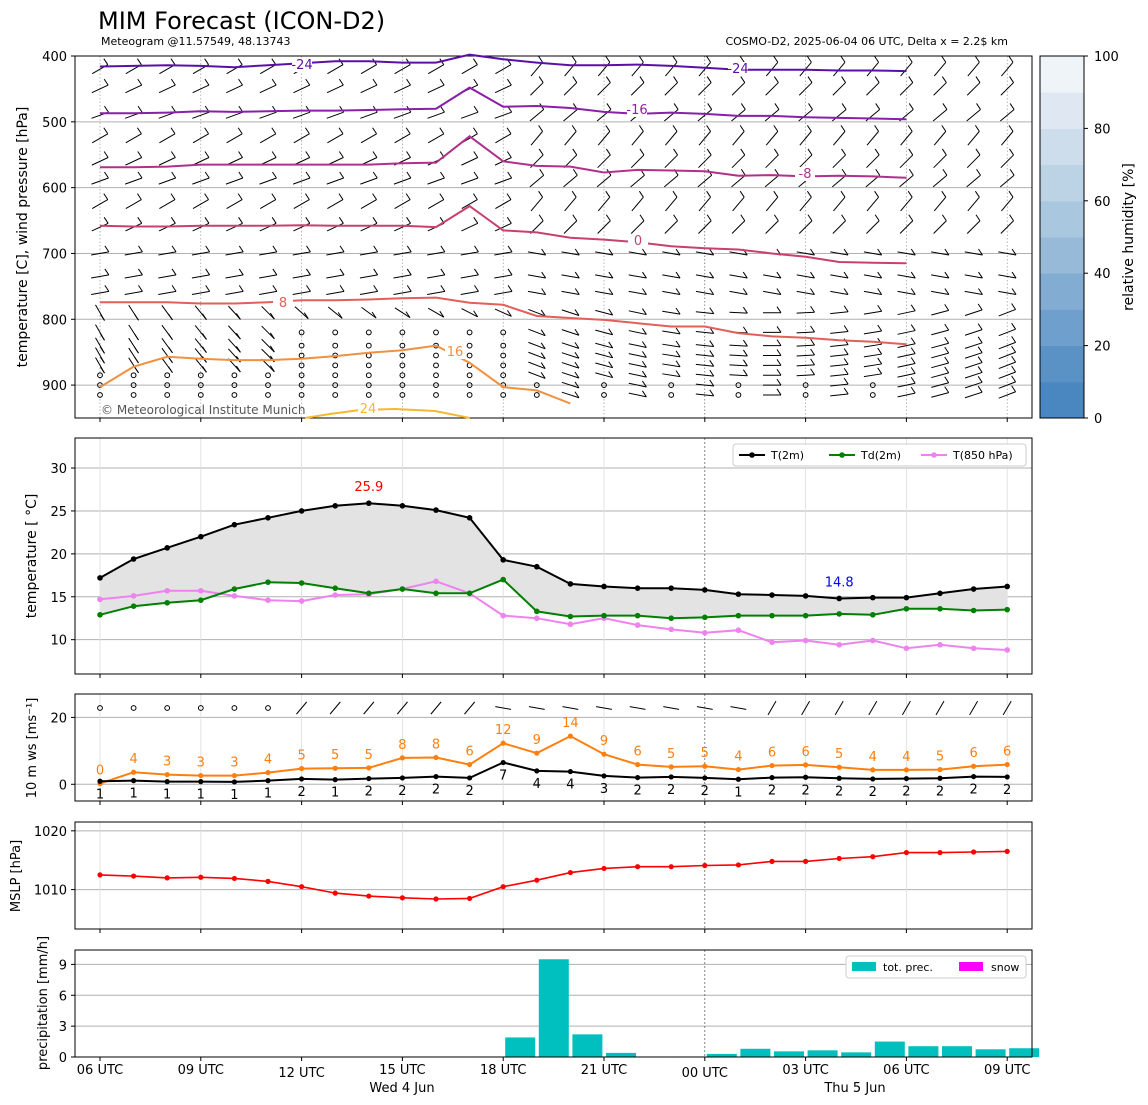  I want to click on colorbar-bin, so click(1062, 219).